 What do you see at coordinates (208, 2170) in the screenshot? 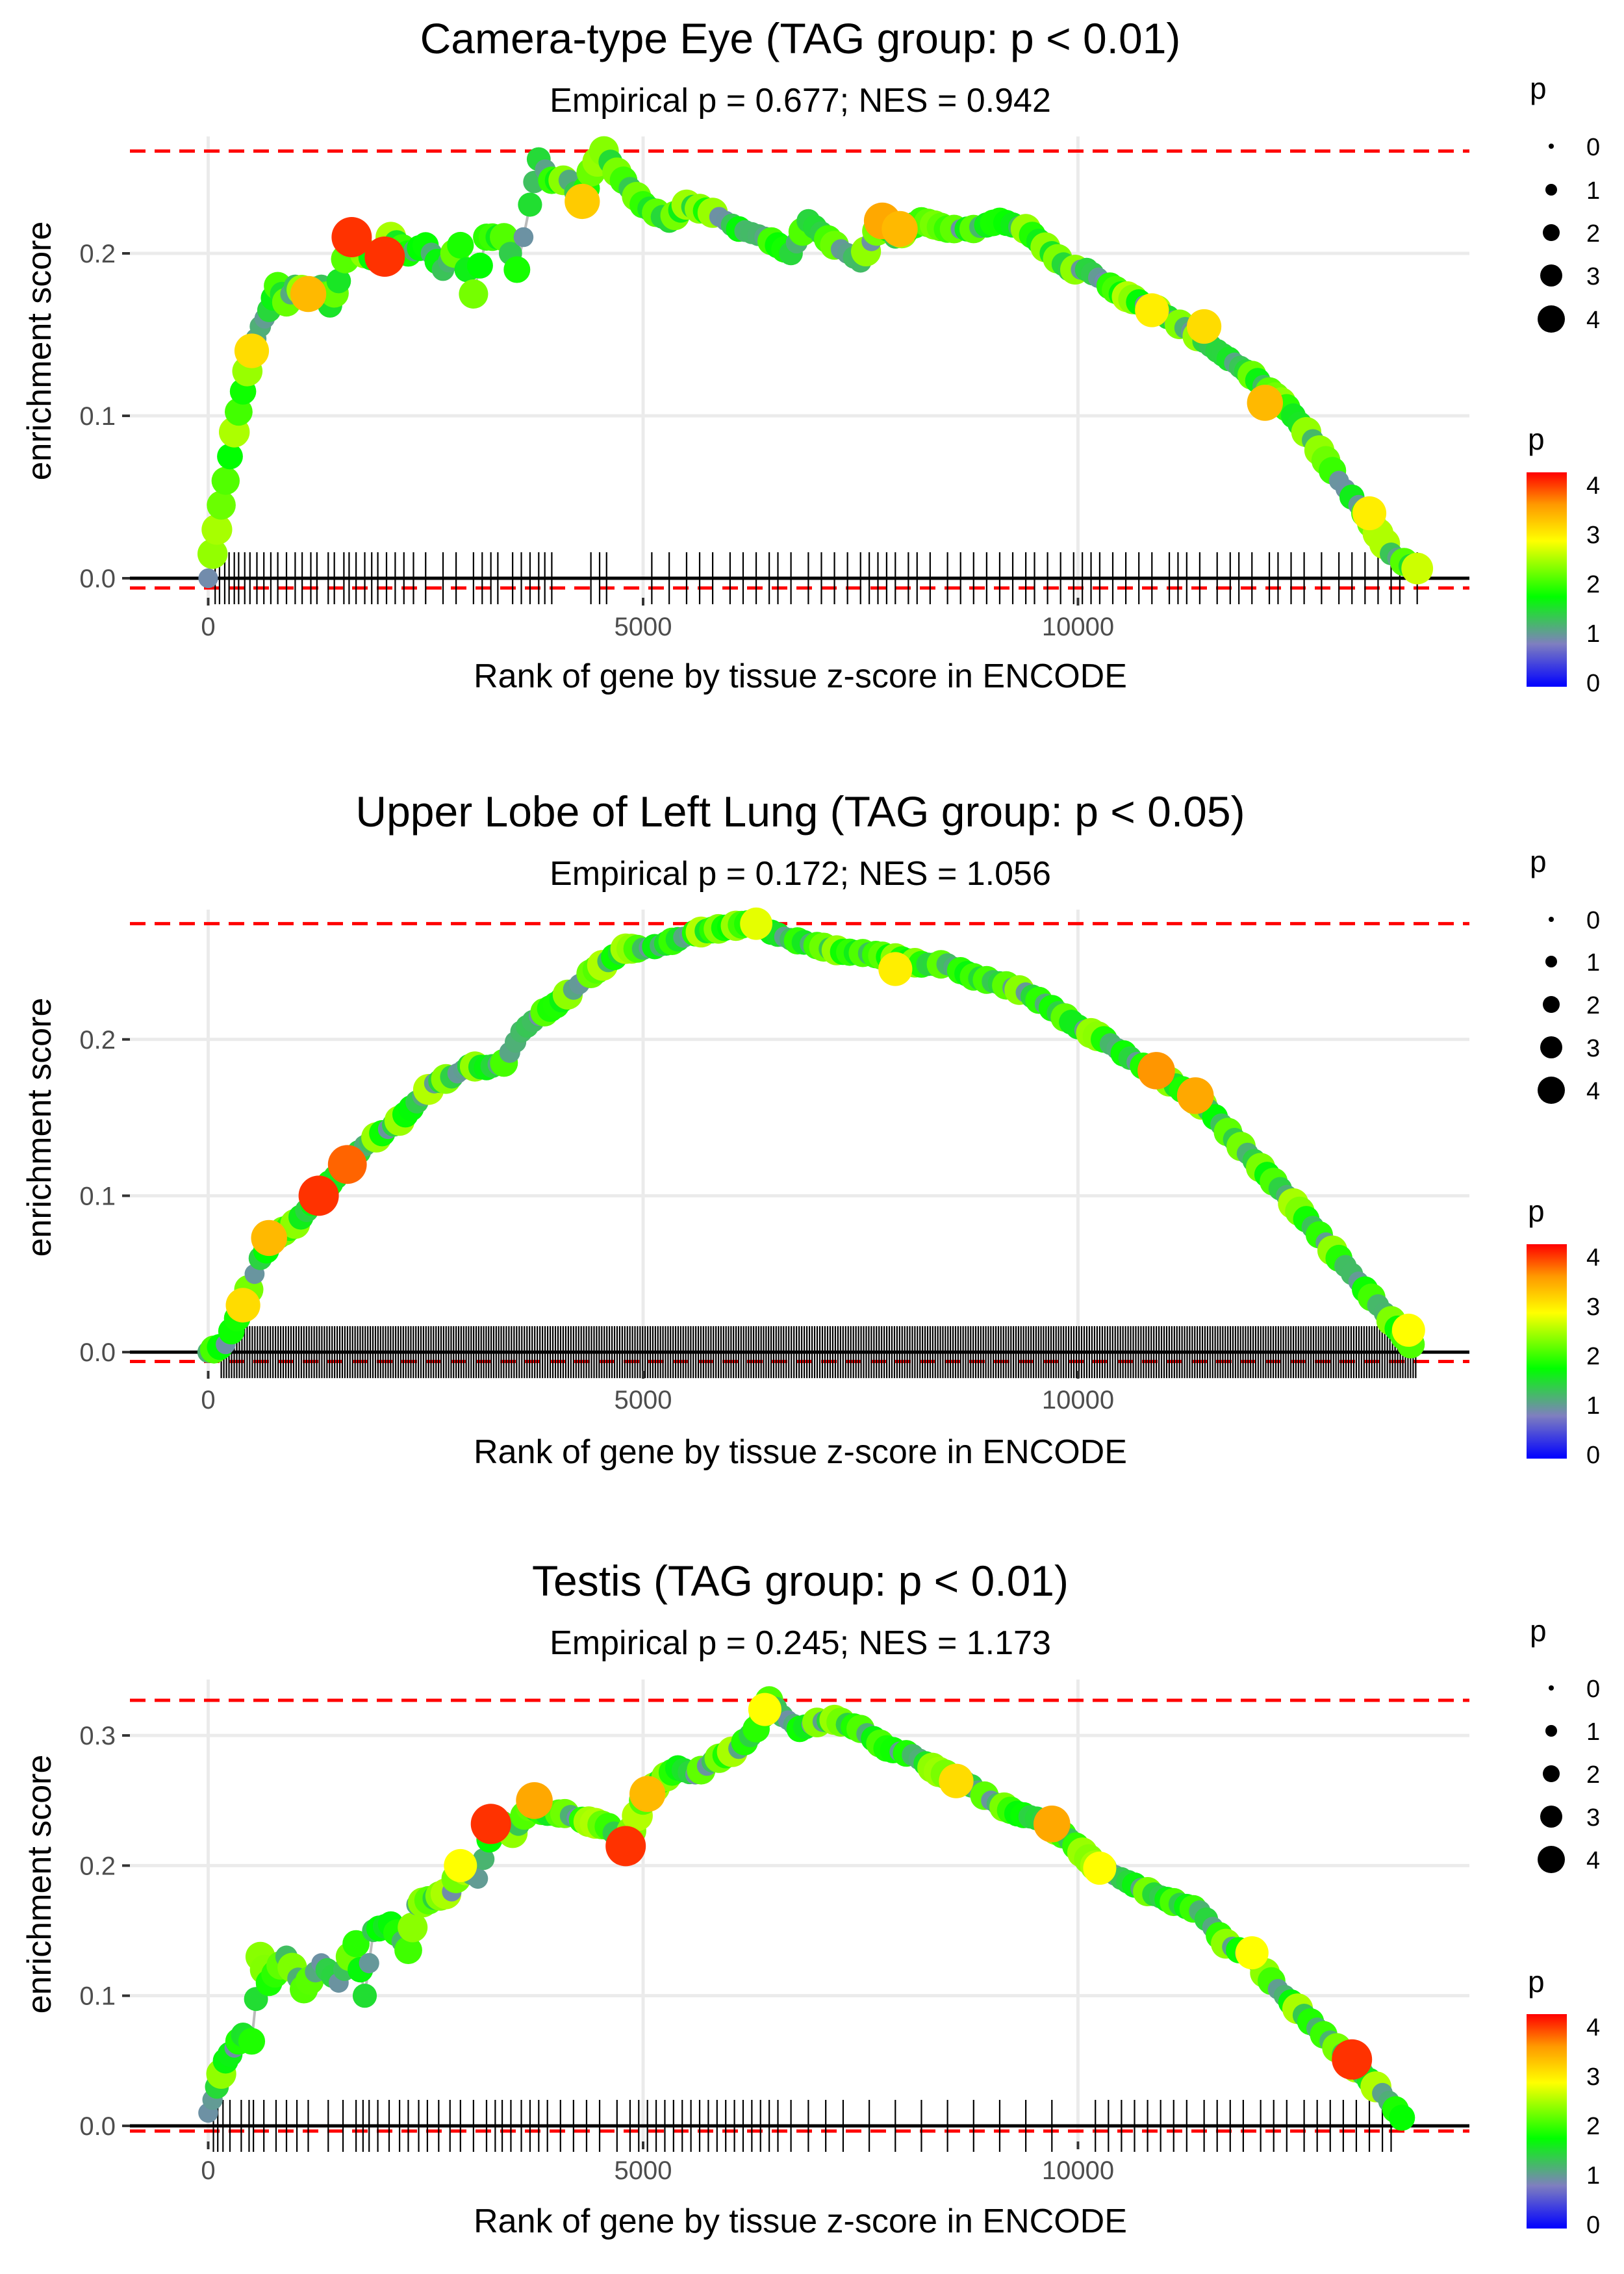
I see `x-tick-label: 0` at bounding box center [208, 2170].